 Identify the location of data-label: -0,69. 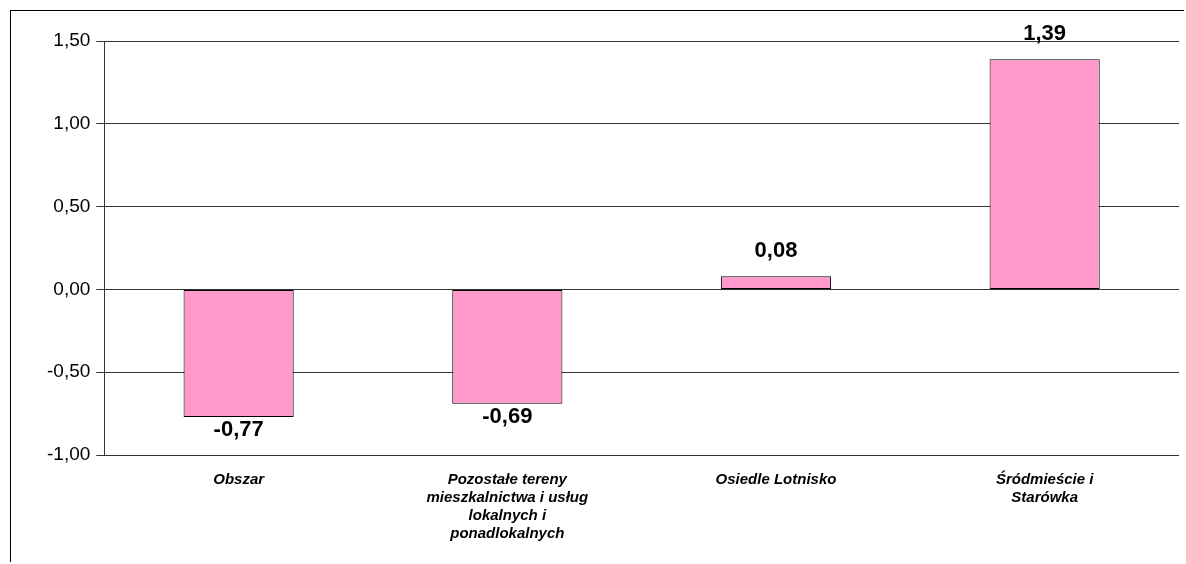
(507, 415).